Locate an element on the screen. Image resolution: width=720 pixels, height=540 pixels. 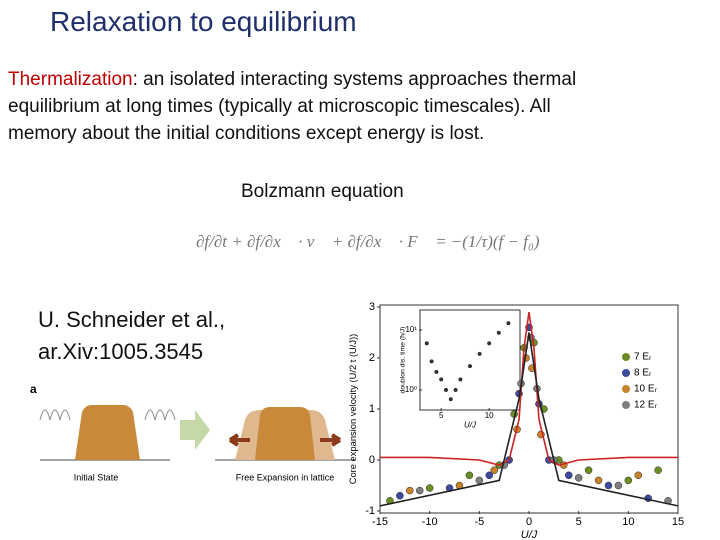
x-tick-label: -15 is located at coordinates (380, 522).